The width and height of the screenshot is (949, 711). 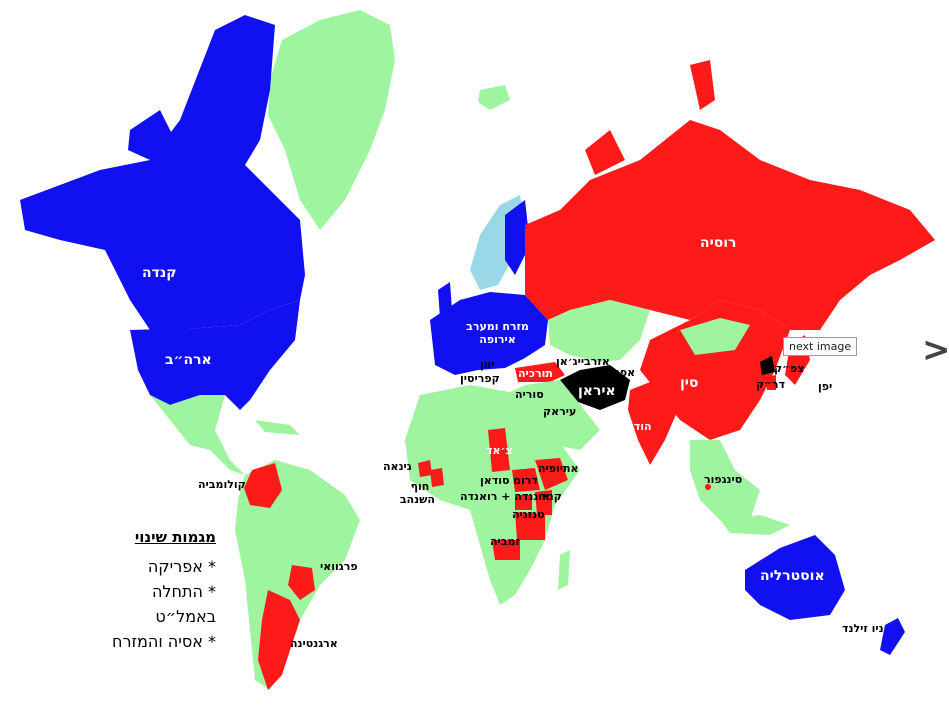 I want to click on label-new-zealand: ניו זילנד, so click(x=863, y=628).